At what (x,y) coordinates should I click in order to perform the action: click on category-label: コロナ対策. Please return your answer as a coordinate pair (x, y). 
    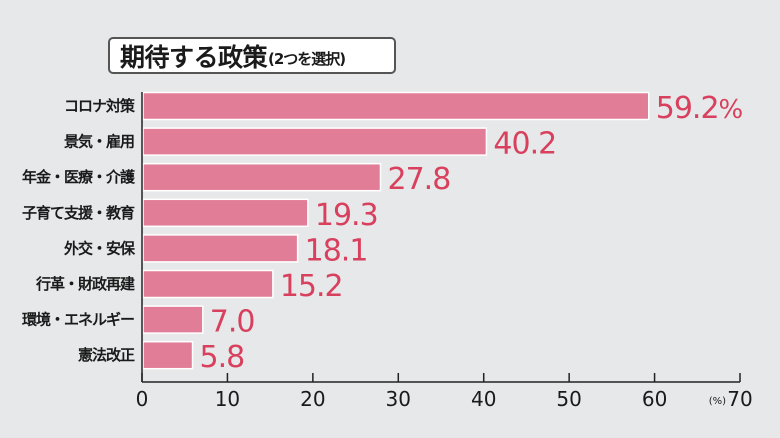
    Looking at the image, I should click on (100, 106).